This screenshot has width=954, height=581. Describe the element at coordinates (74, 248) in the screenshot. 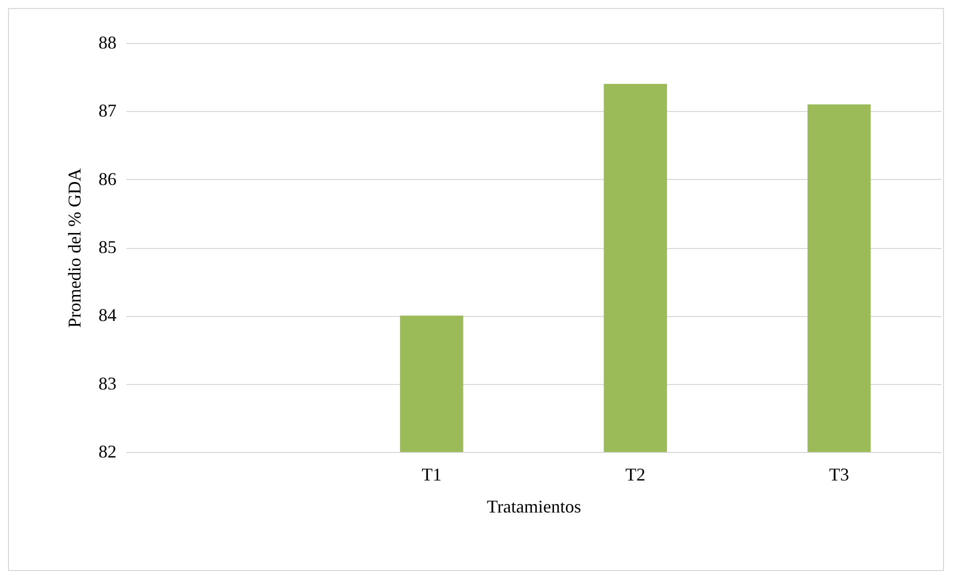

I see `y-axis-title: Promedio del % GDA` at that location.